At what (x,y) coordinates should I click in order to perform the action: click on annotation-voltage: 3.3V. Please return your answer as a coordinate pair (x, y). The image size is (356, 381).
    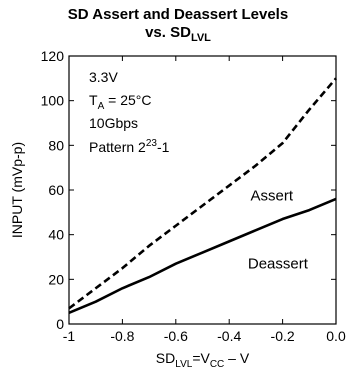
    Looking at the image, I should click on (103, 77).